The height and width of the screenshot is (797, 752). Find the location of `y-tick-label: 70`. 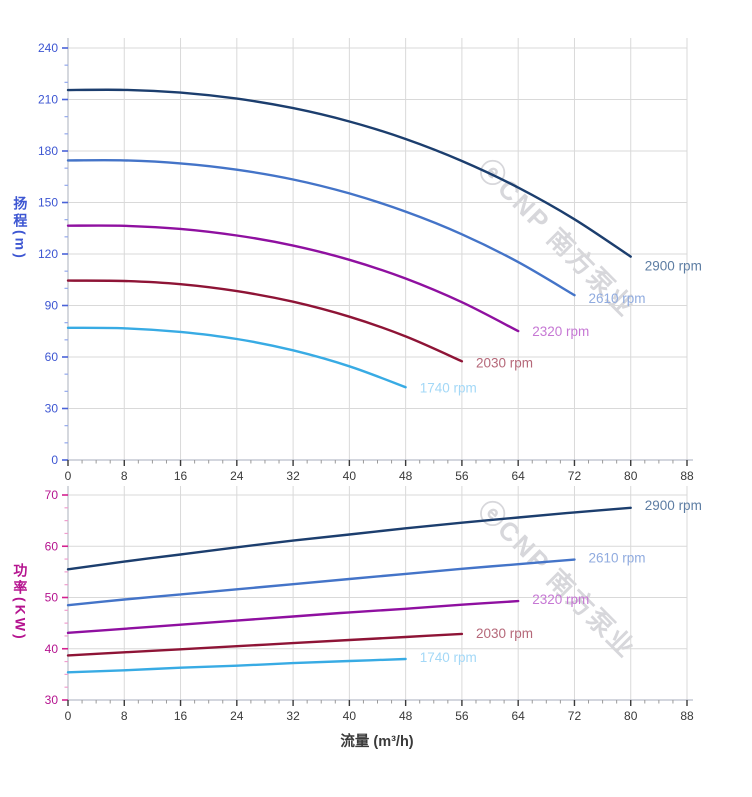

y-tick-label: 70 is located at coordinates (52, 495).